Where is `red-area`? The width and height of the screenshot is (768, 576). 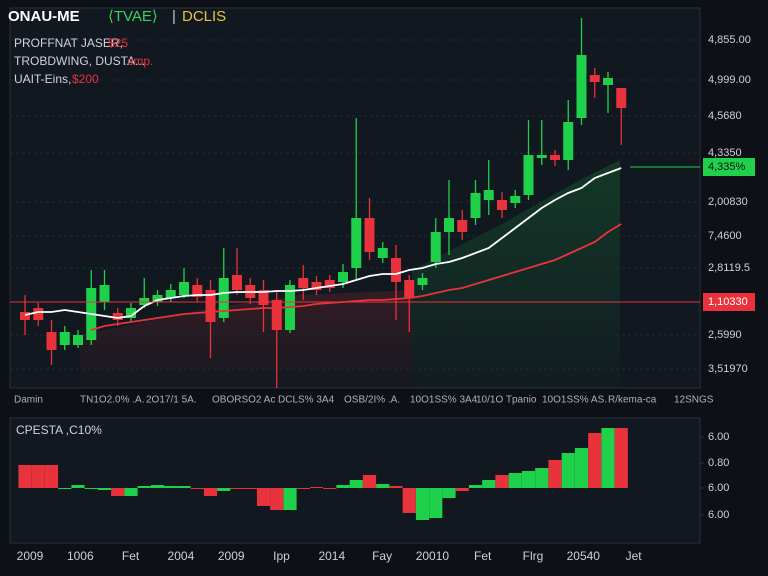 red-area is located at coordinates (246, 339).